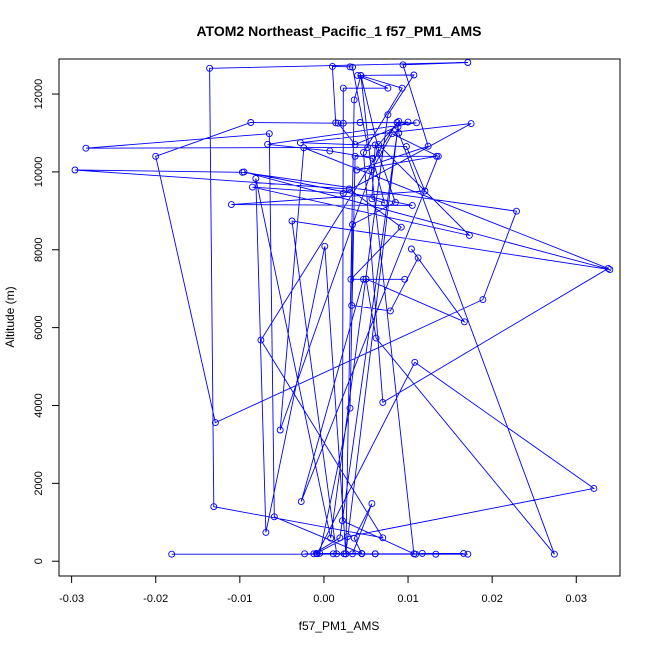 This screenshot has height=650, width=650. I want to click on y-tick-label: 4000, so click(39, 405).